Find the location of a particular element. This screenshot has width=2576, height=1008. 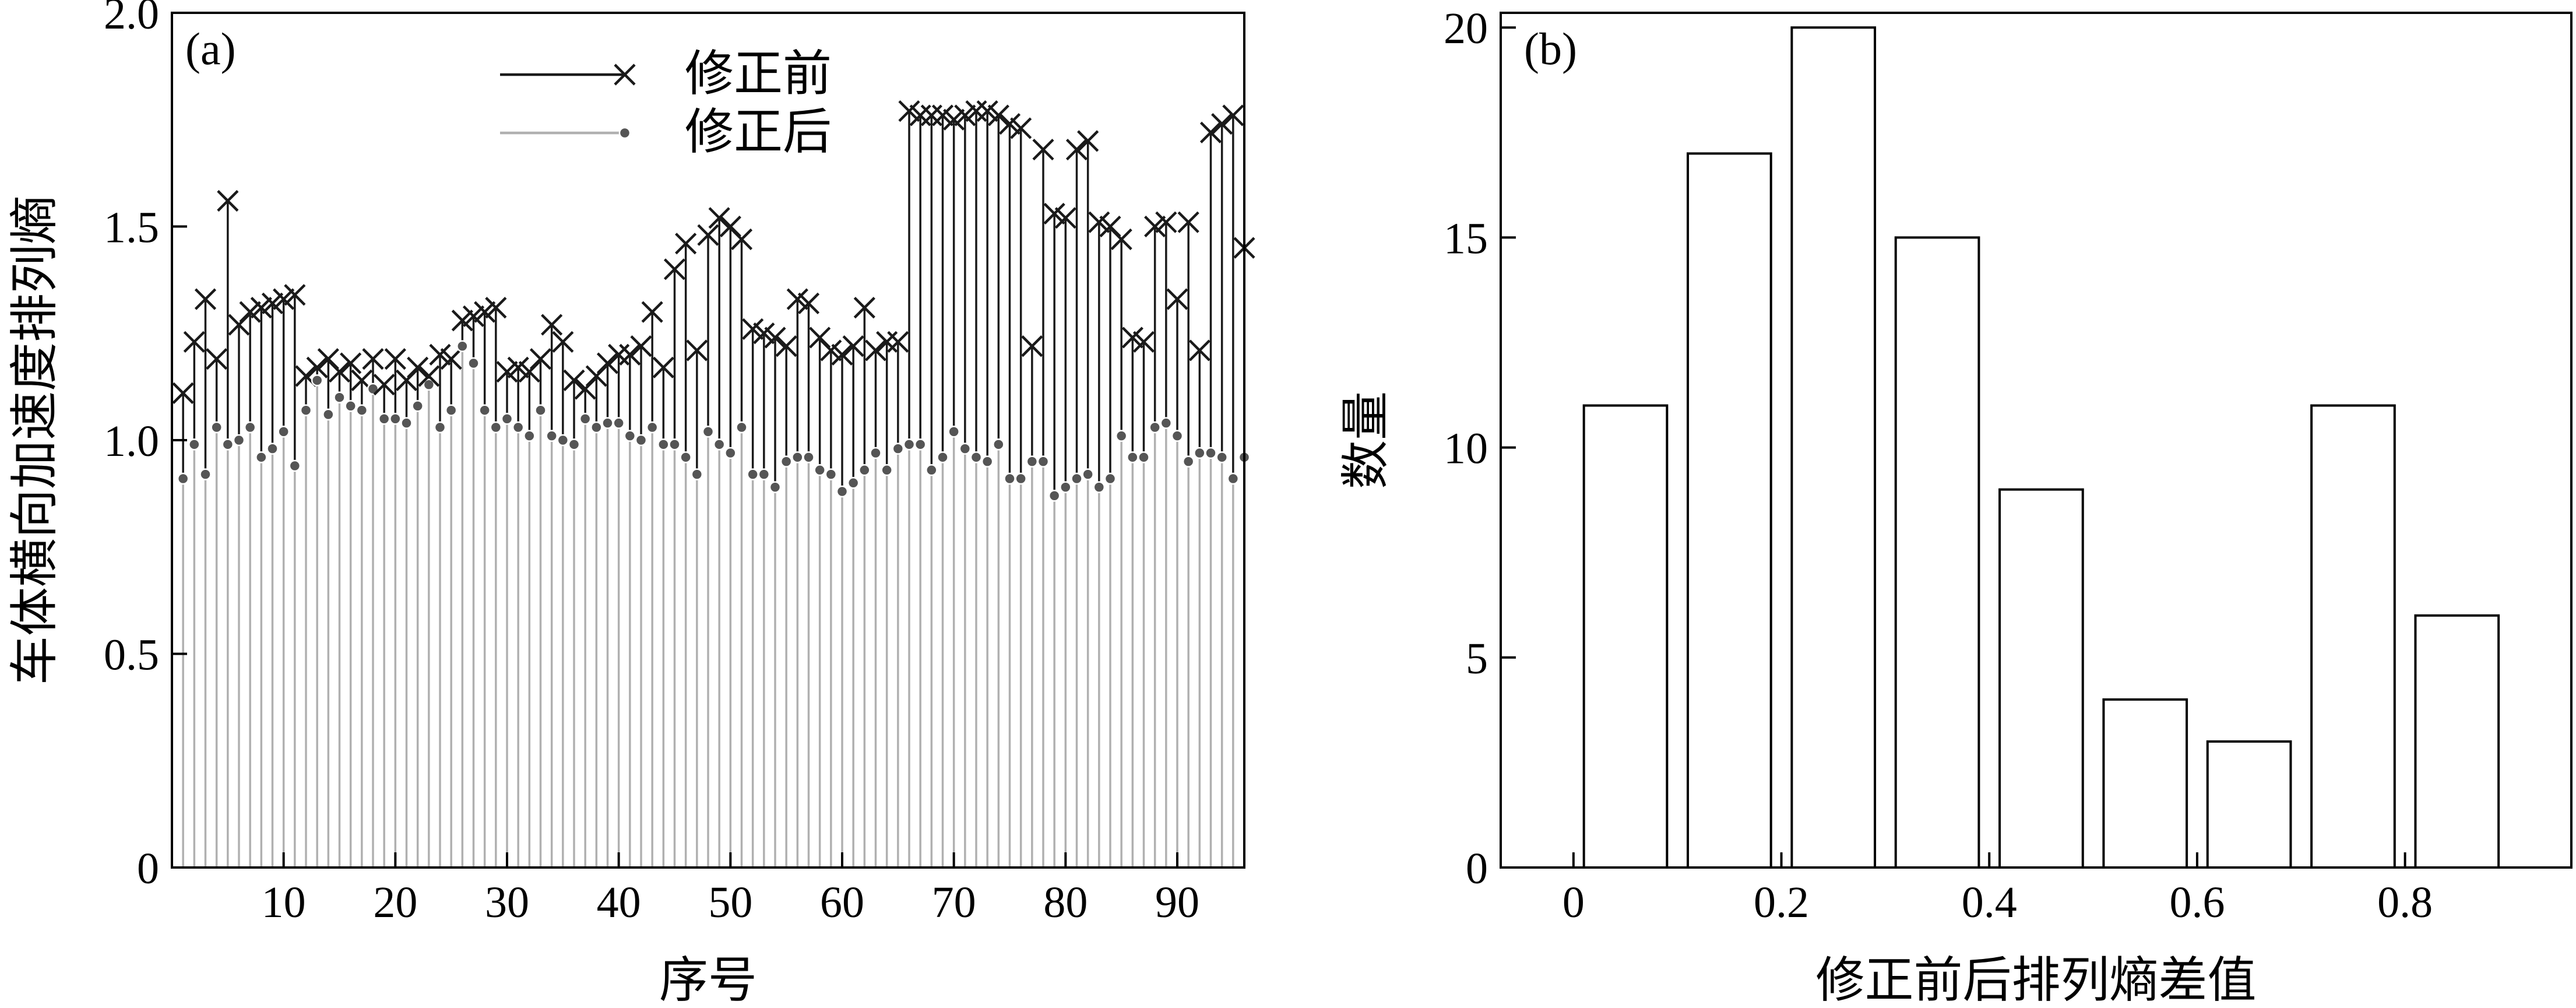

y-tick-label: 5 is located at coordinates (1477, 658).